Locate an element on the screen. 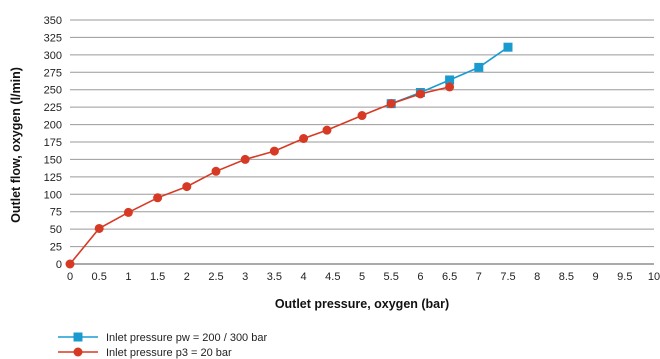  x-tick-label: 3.5 is located at coordinates (274, 277).